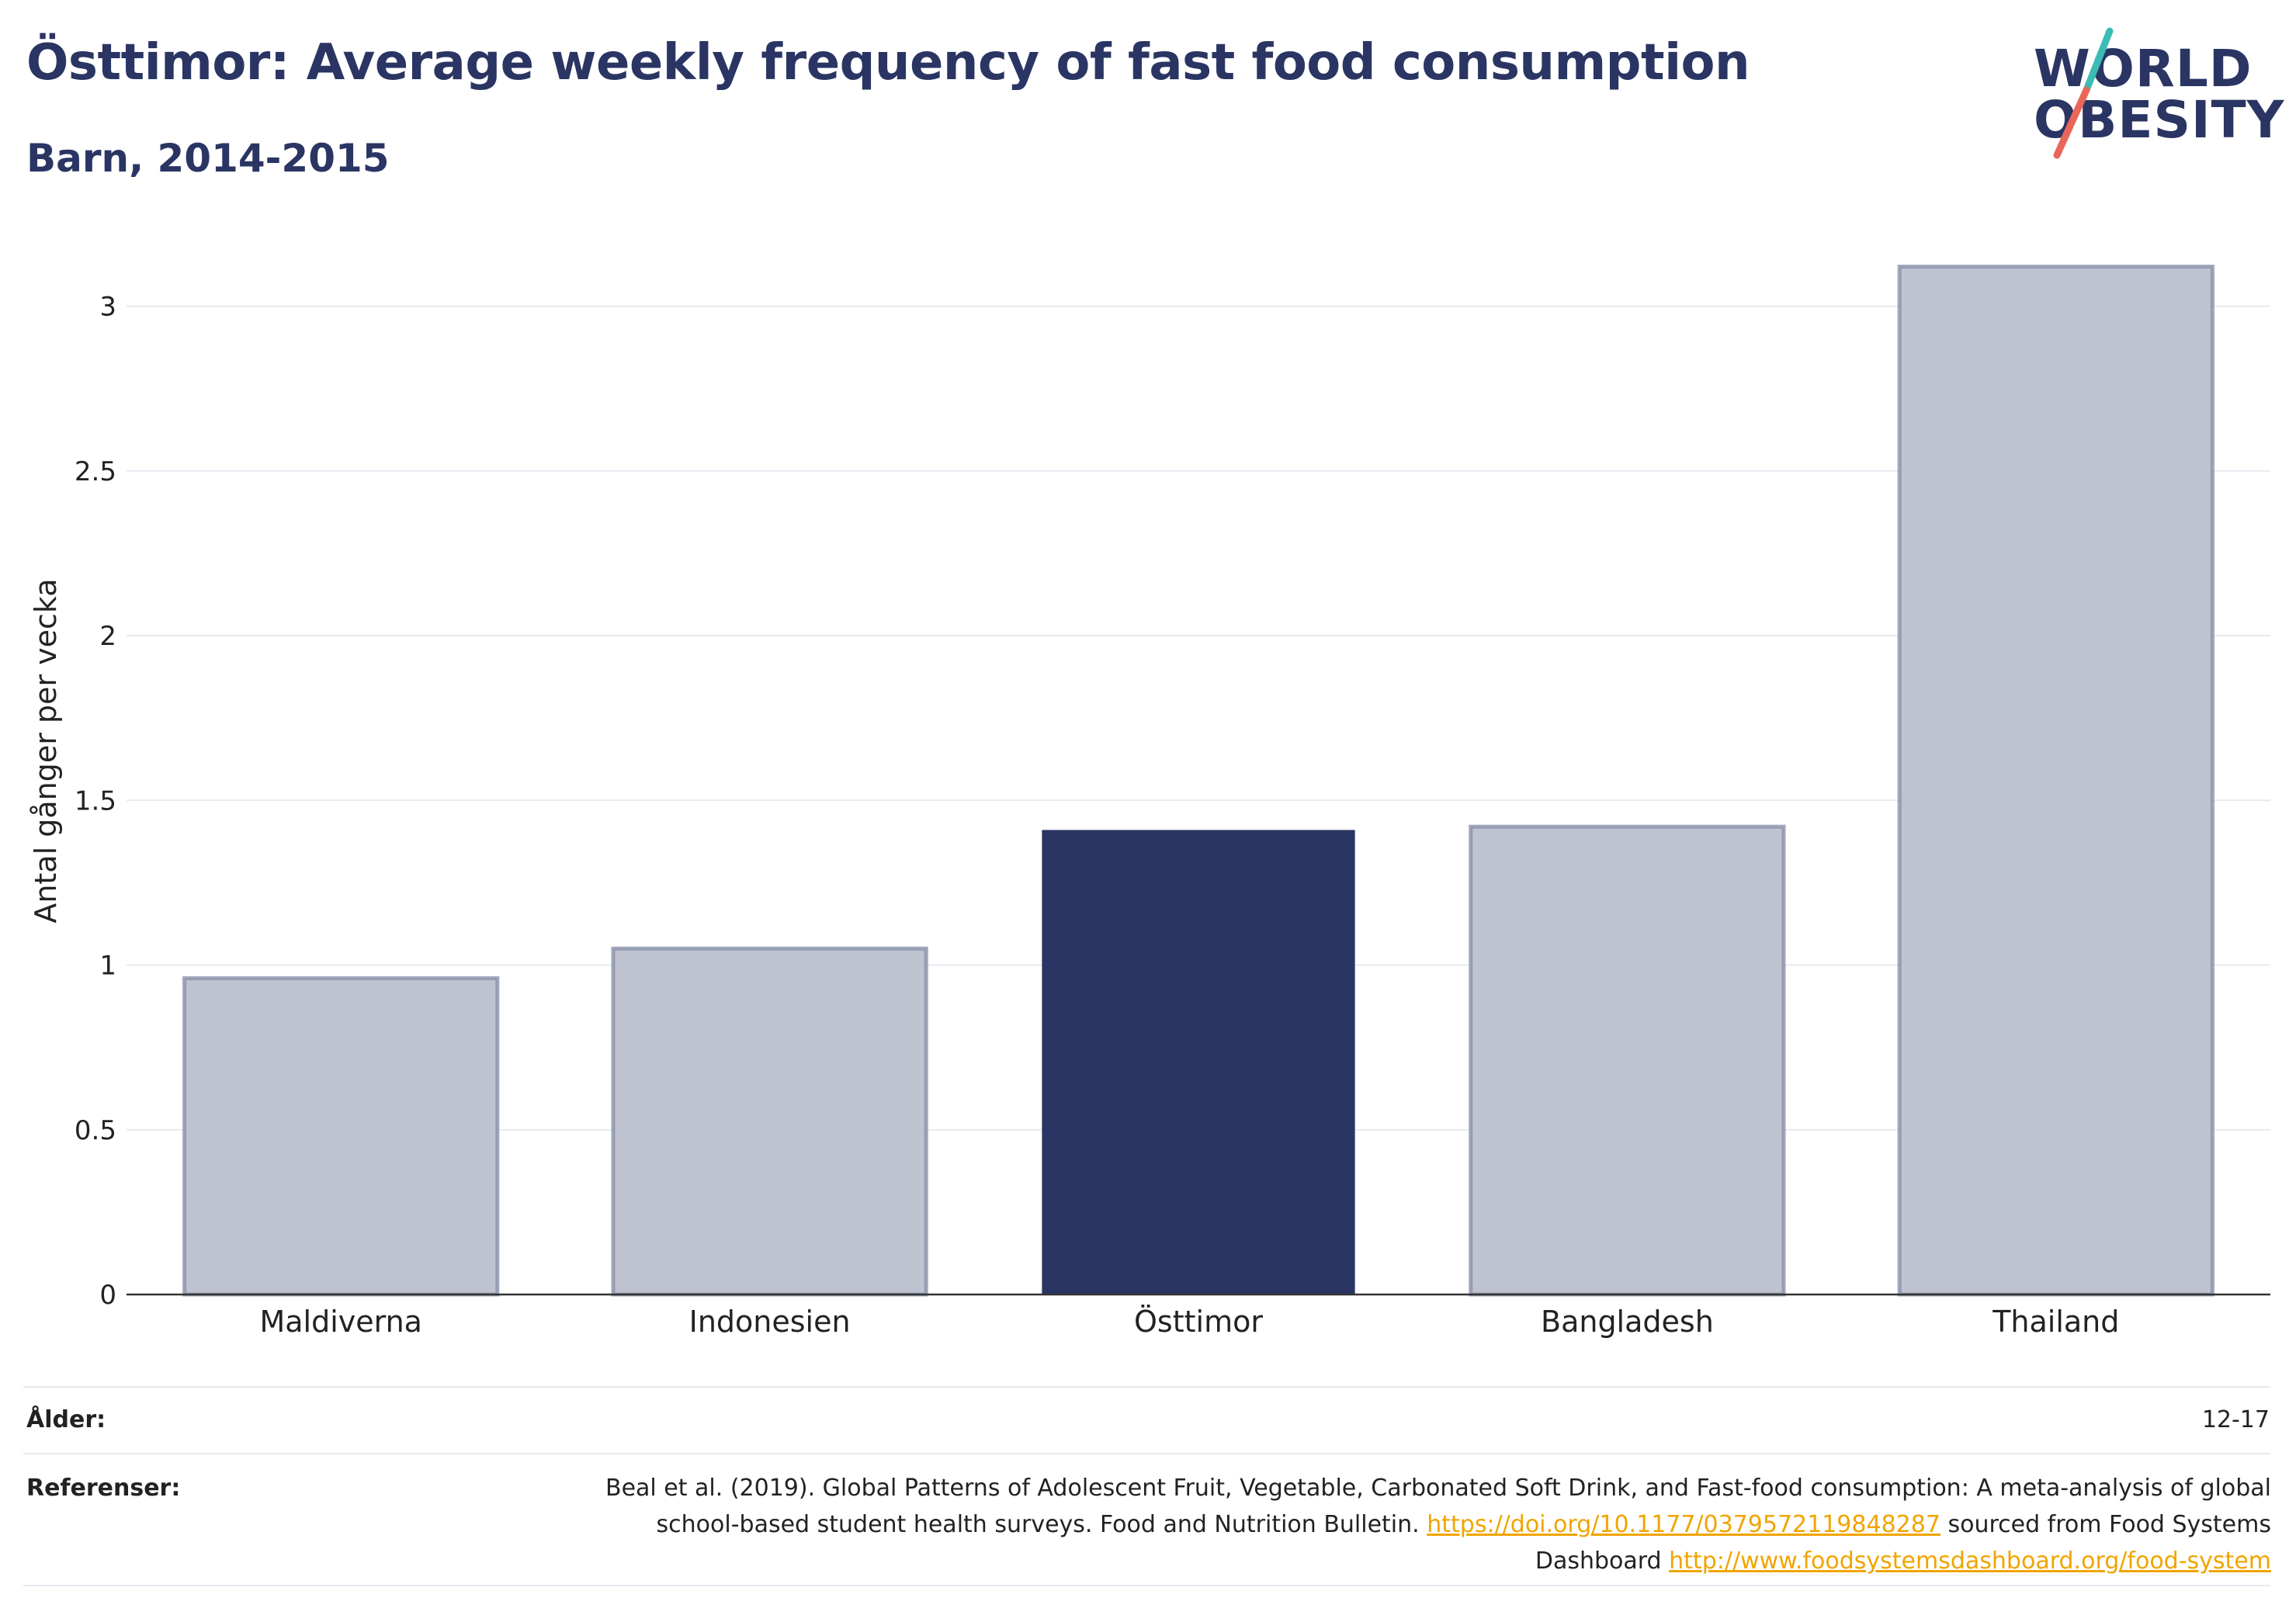 The width and height of the screenshot is (2296, 1622). Describe the element at coordinates (770, 1322) in the screenshot. I see `category-label: Indonesien` at that location.